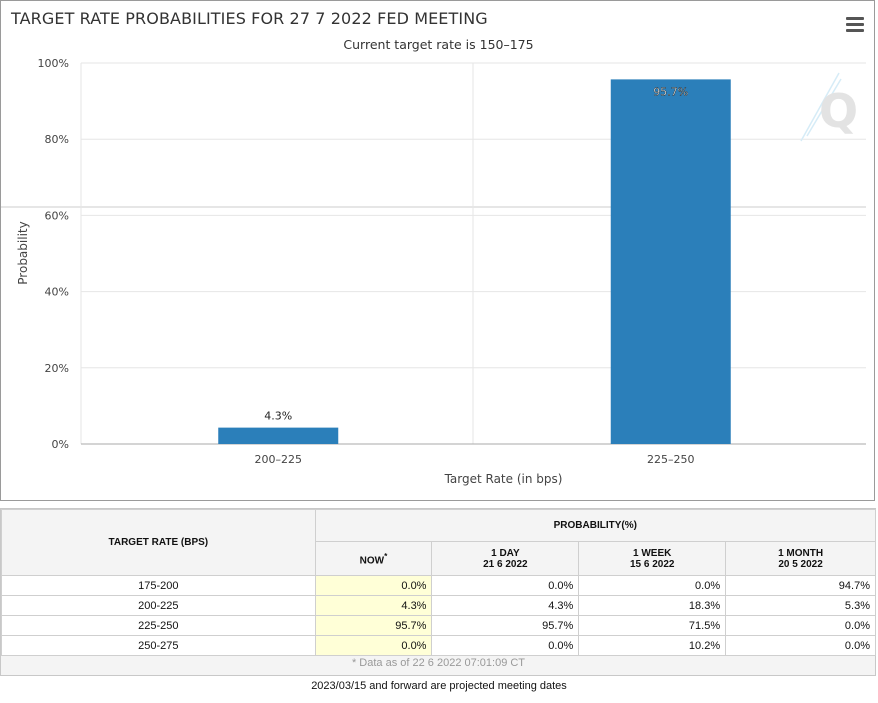  What do you see at coordinates (503, 479) in the screenshot?
I see `x-axis-title: Target Rate (in bps)` at bounding box center [503, 479].